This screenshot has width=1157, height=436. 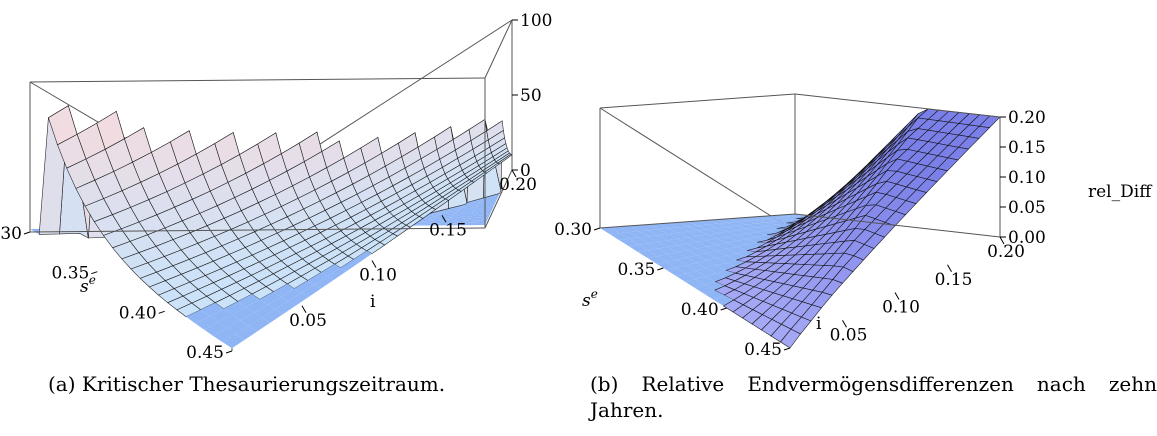 I want to click on x-tick-label: 0.10, so click(x=901, y=308).